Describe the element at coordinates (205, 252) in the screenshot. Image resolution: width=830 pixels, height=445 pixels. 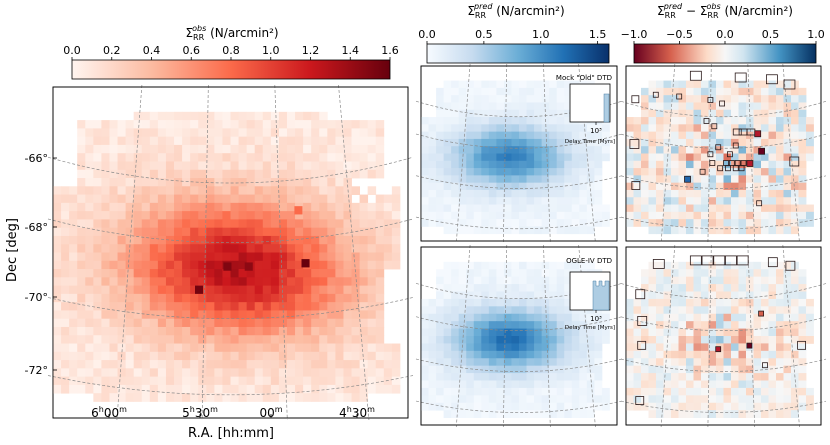
I see `ra-grid-line` at that location.